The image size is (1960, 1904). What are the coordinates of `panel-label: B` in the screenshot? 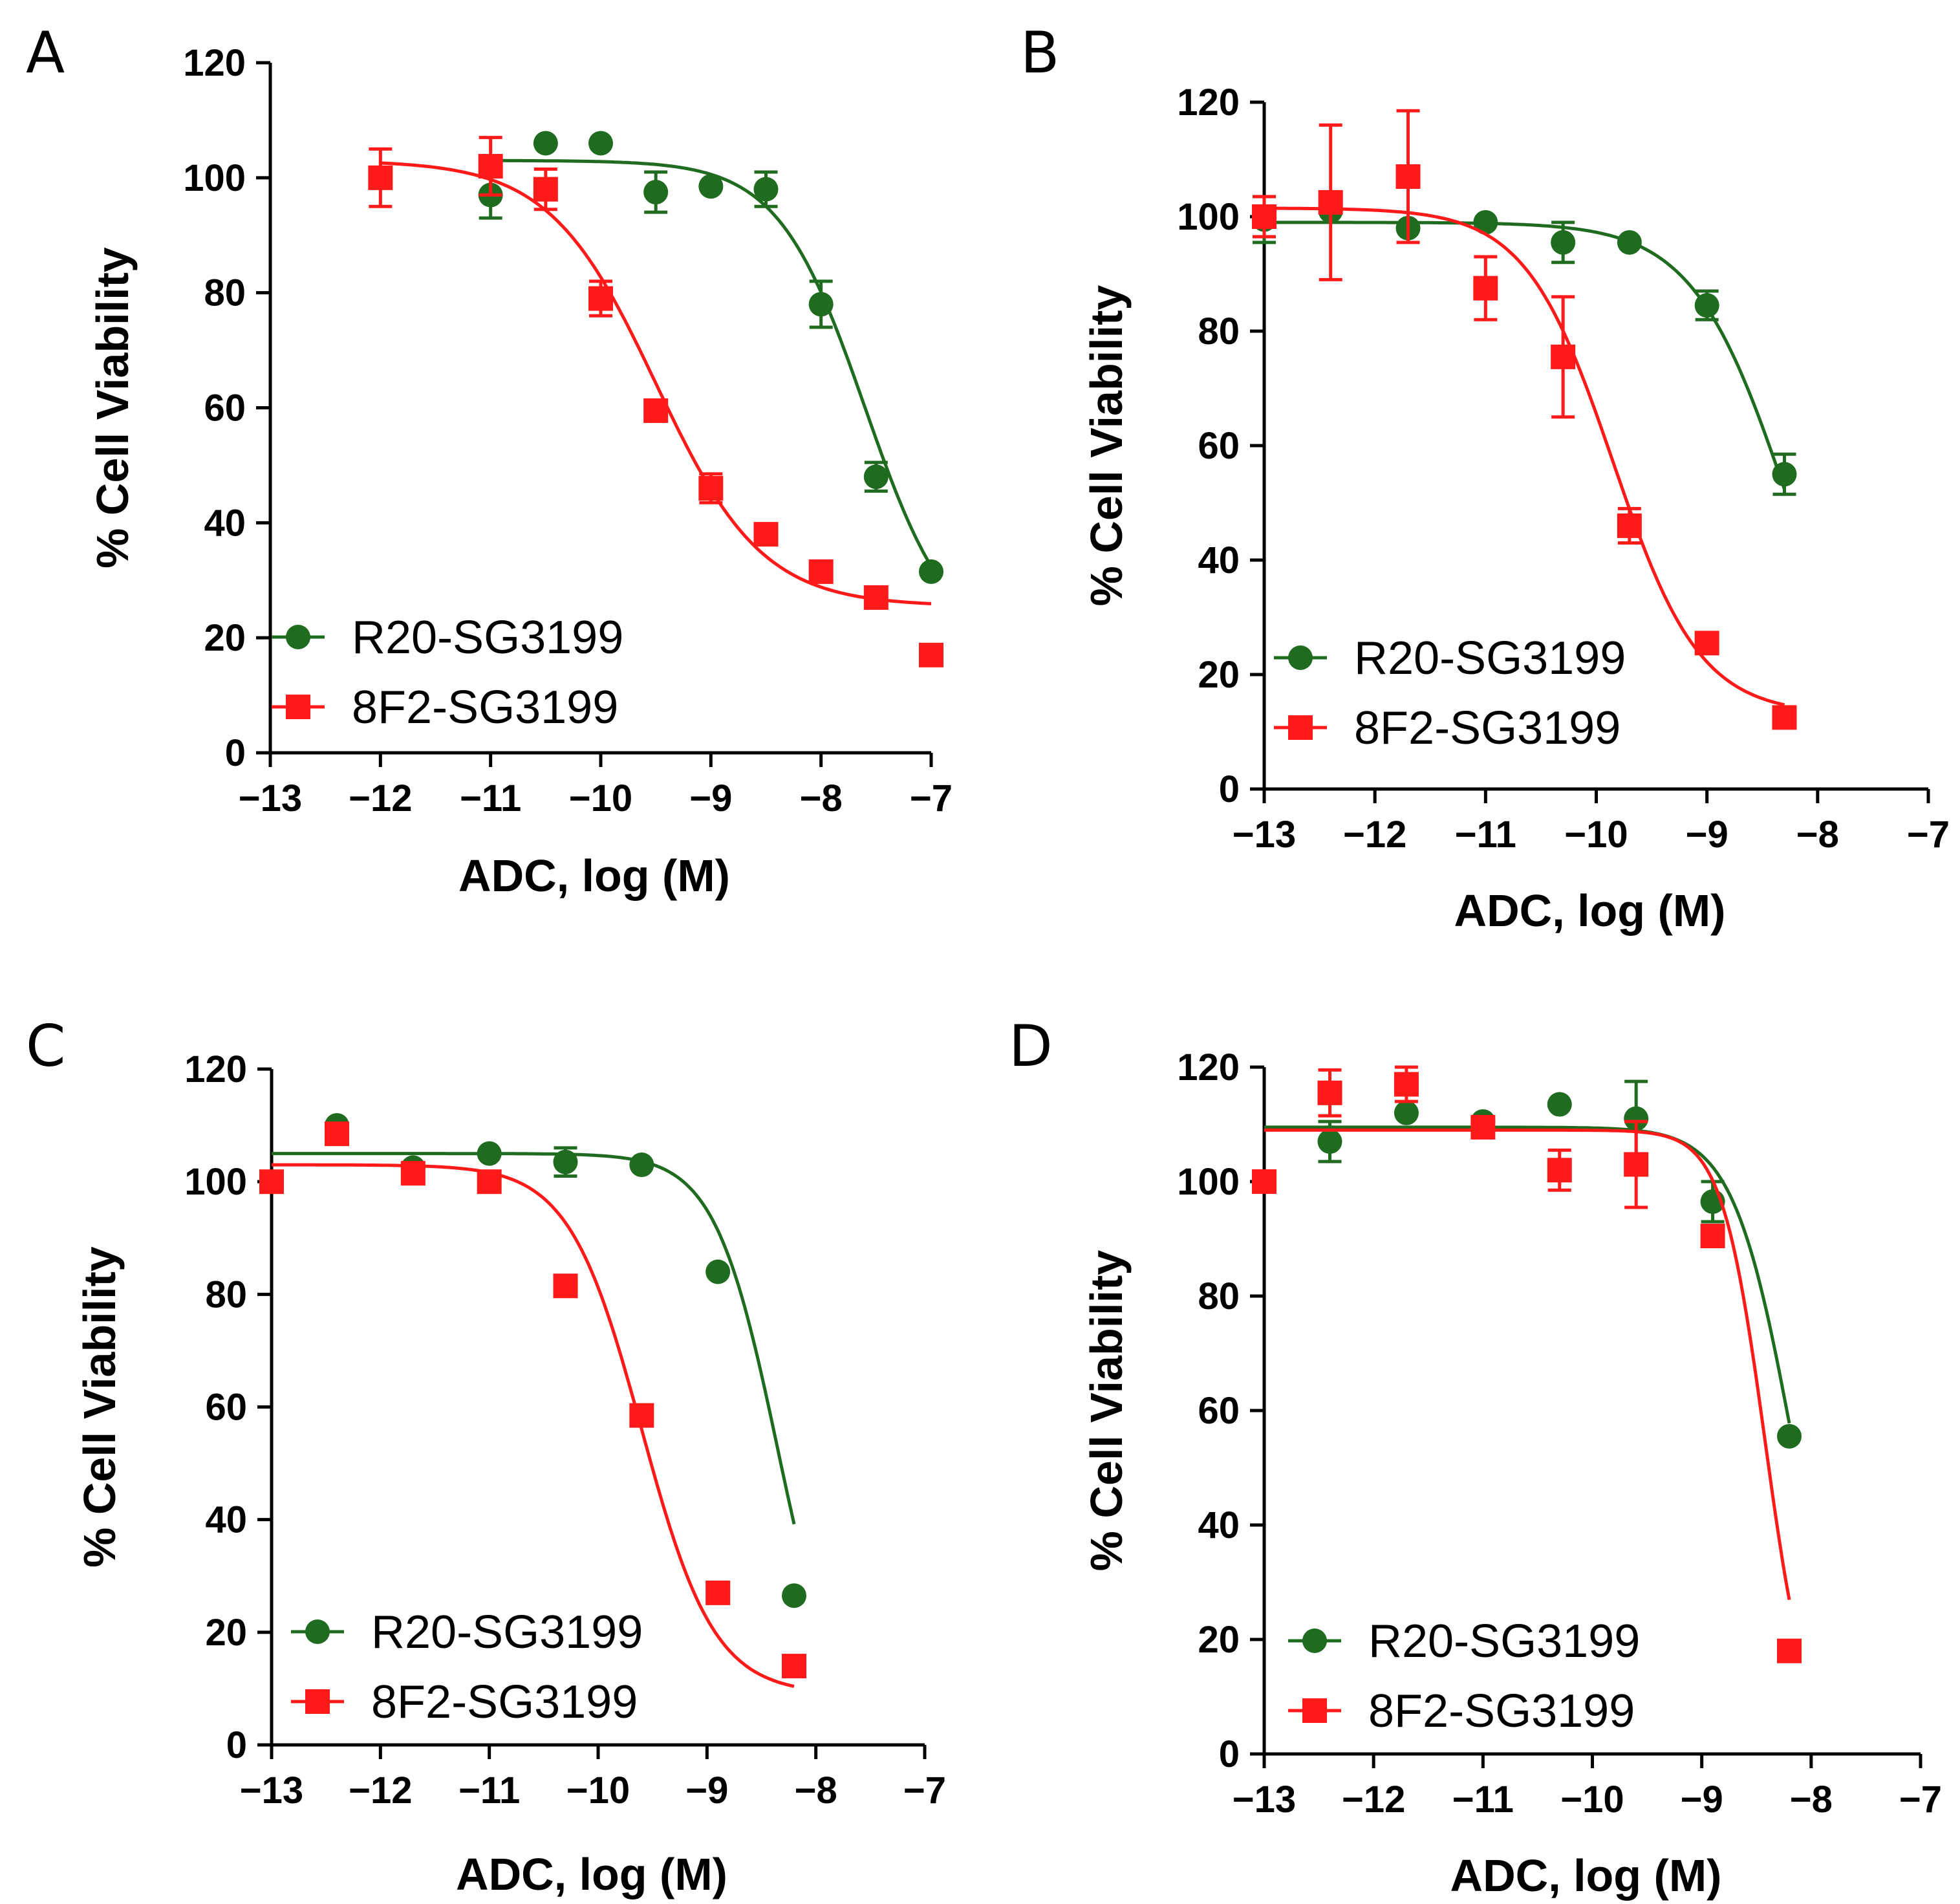 It's located at (1039, 53).